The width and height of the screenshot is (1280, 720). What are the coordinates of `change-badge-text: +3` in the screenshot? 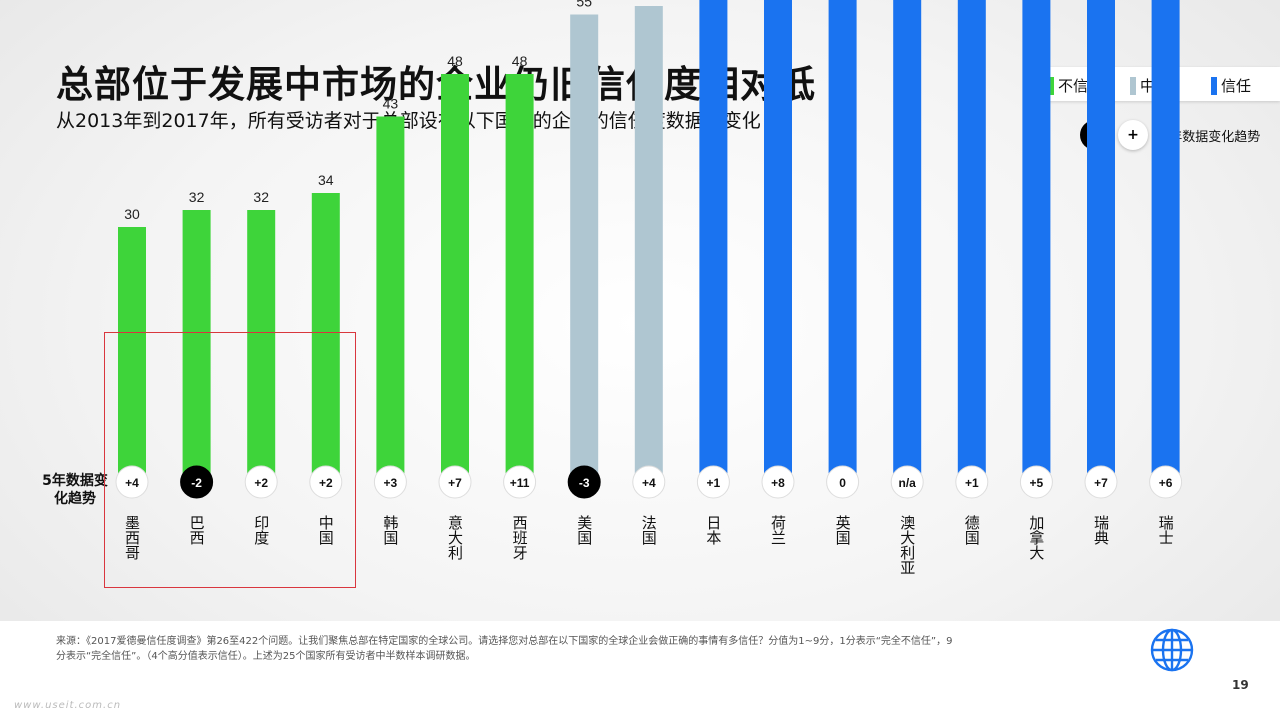 It's located at (391, 483).